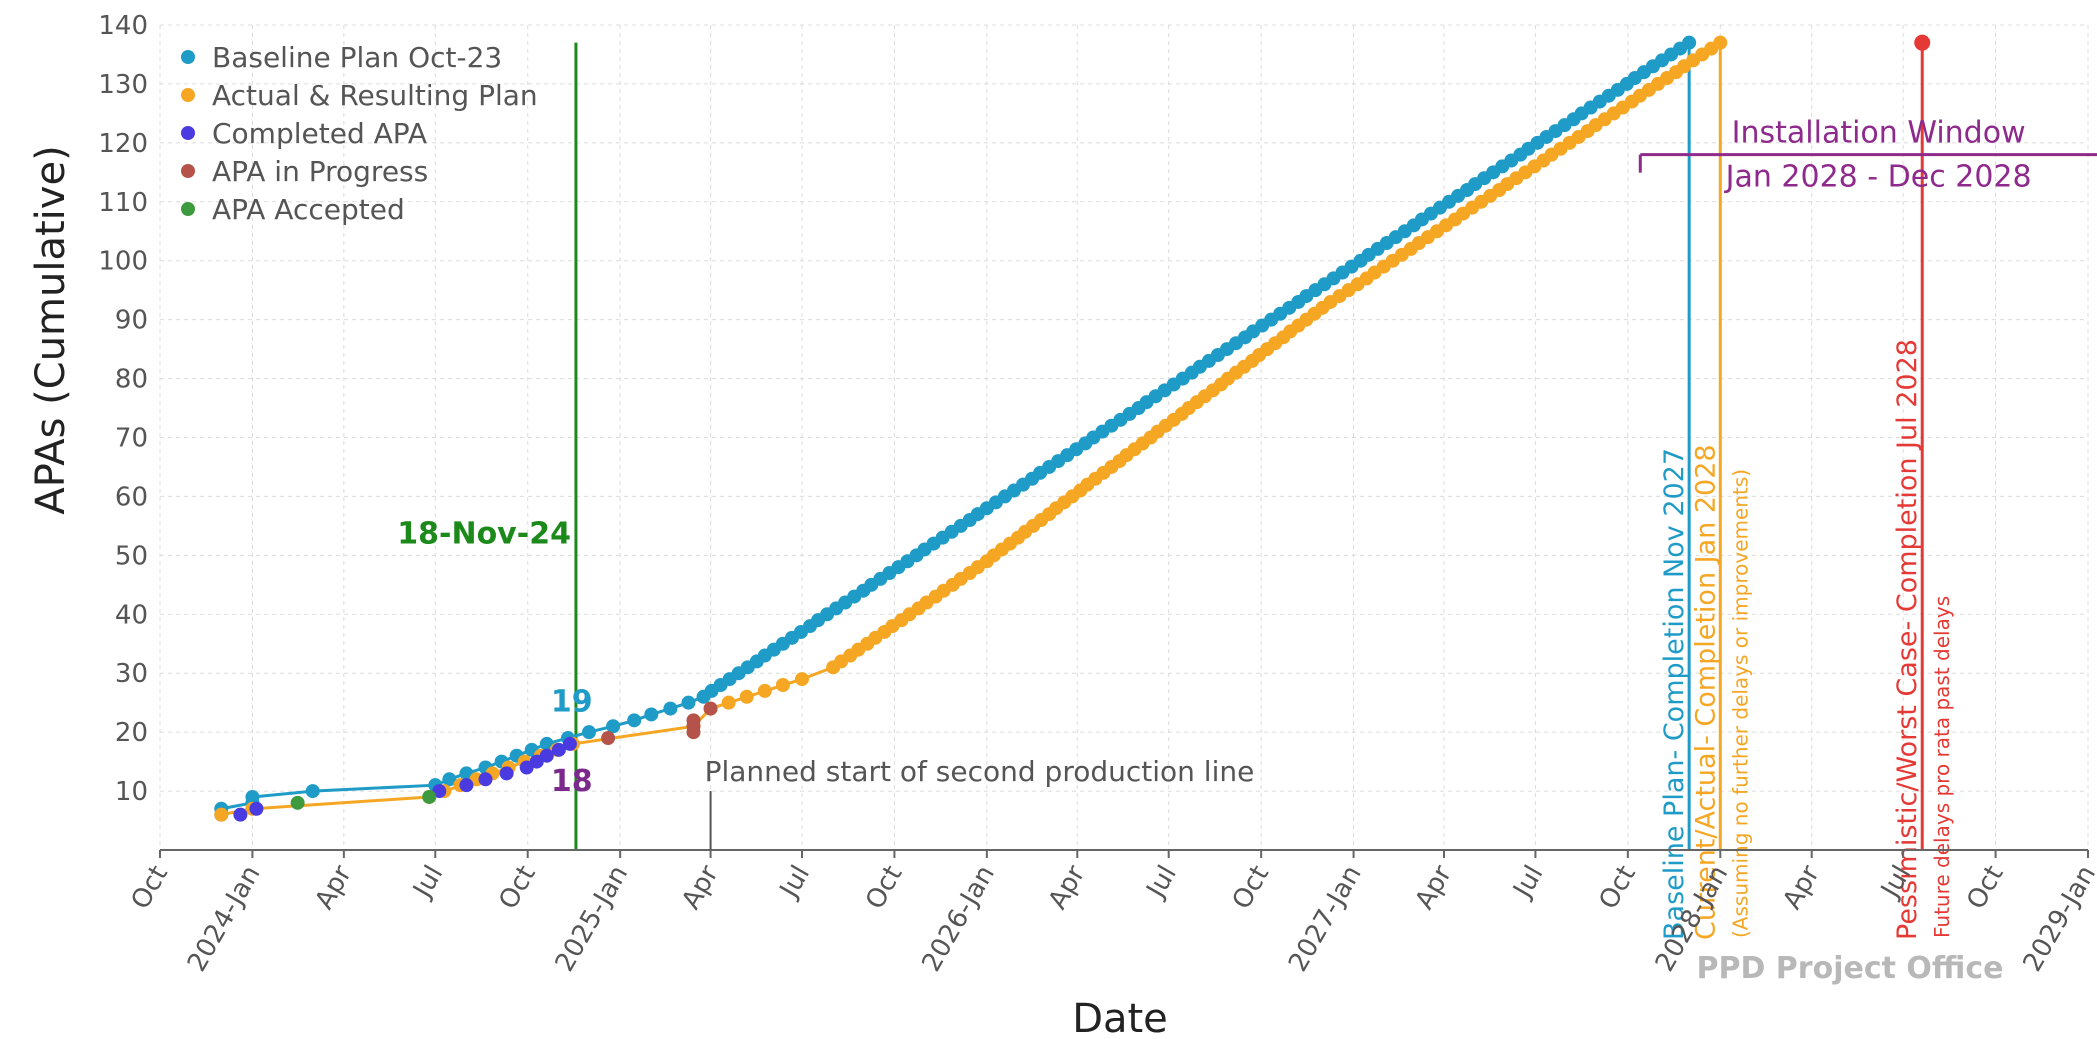 The height and width of the screenshot is (1039, 2097). Describe the element at coordinates (572, 781) in the screenshot. I see `annotation-label: 18` at that location.